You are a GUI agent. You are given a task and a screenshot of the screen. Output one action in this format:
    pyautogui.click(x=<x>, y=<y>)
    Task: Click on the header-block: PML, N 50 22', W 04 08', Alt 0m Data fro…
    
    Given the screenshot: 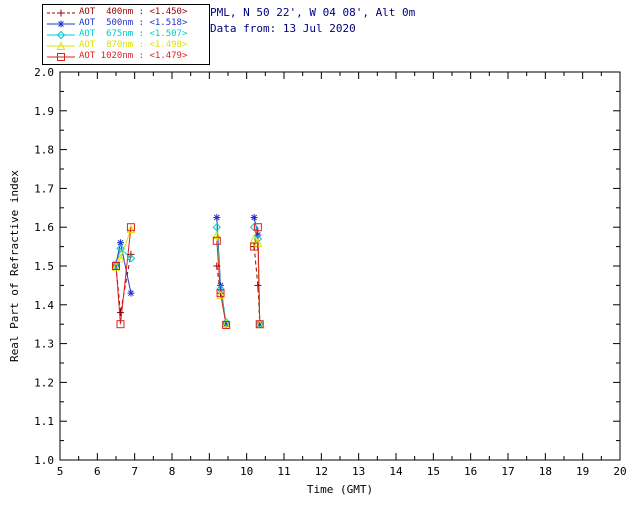 What is the action you would take?
    pyautogui.click(x=312, y=21)
    